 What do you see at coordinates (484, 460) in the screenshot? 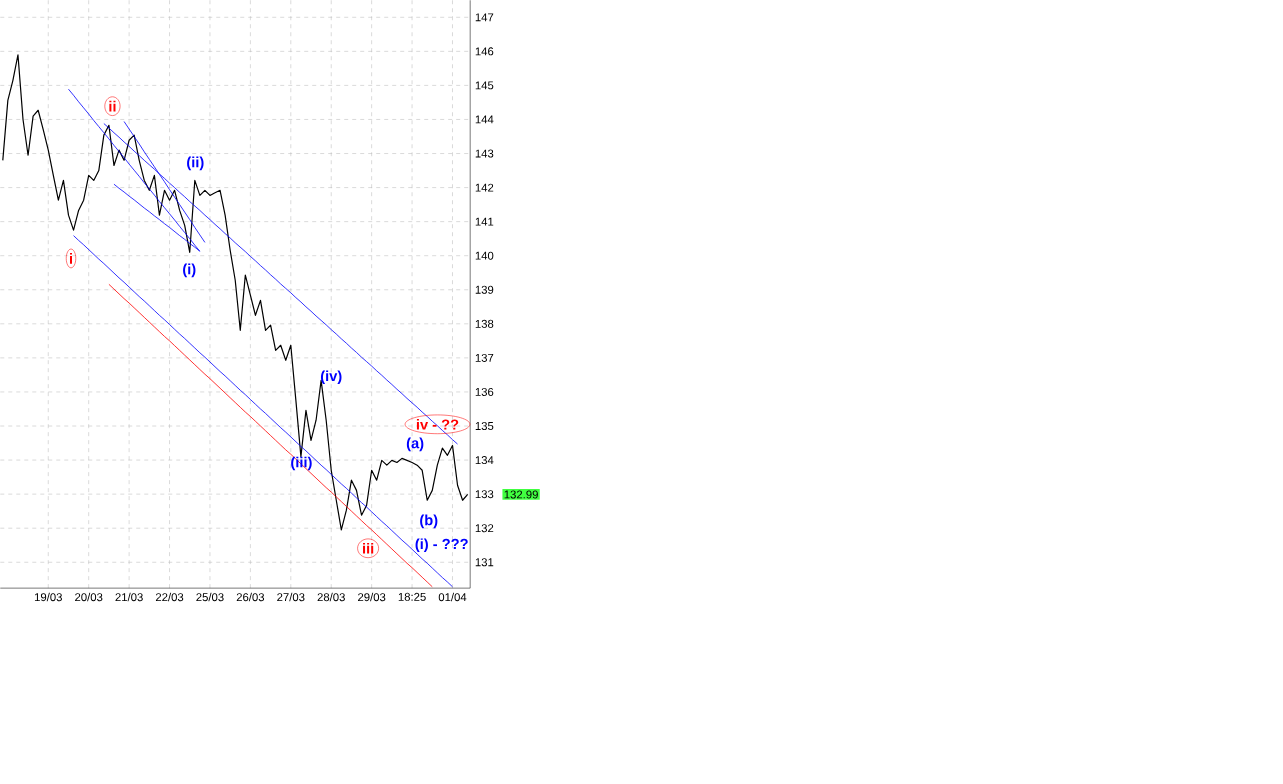
I see `y-tick-label: 134` at bounding box center [484, 460].